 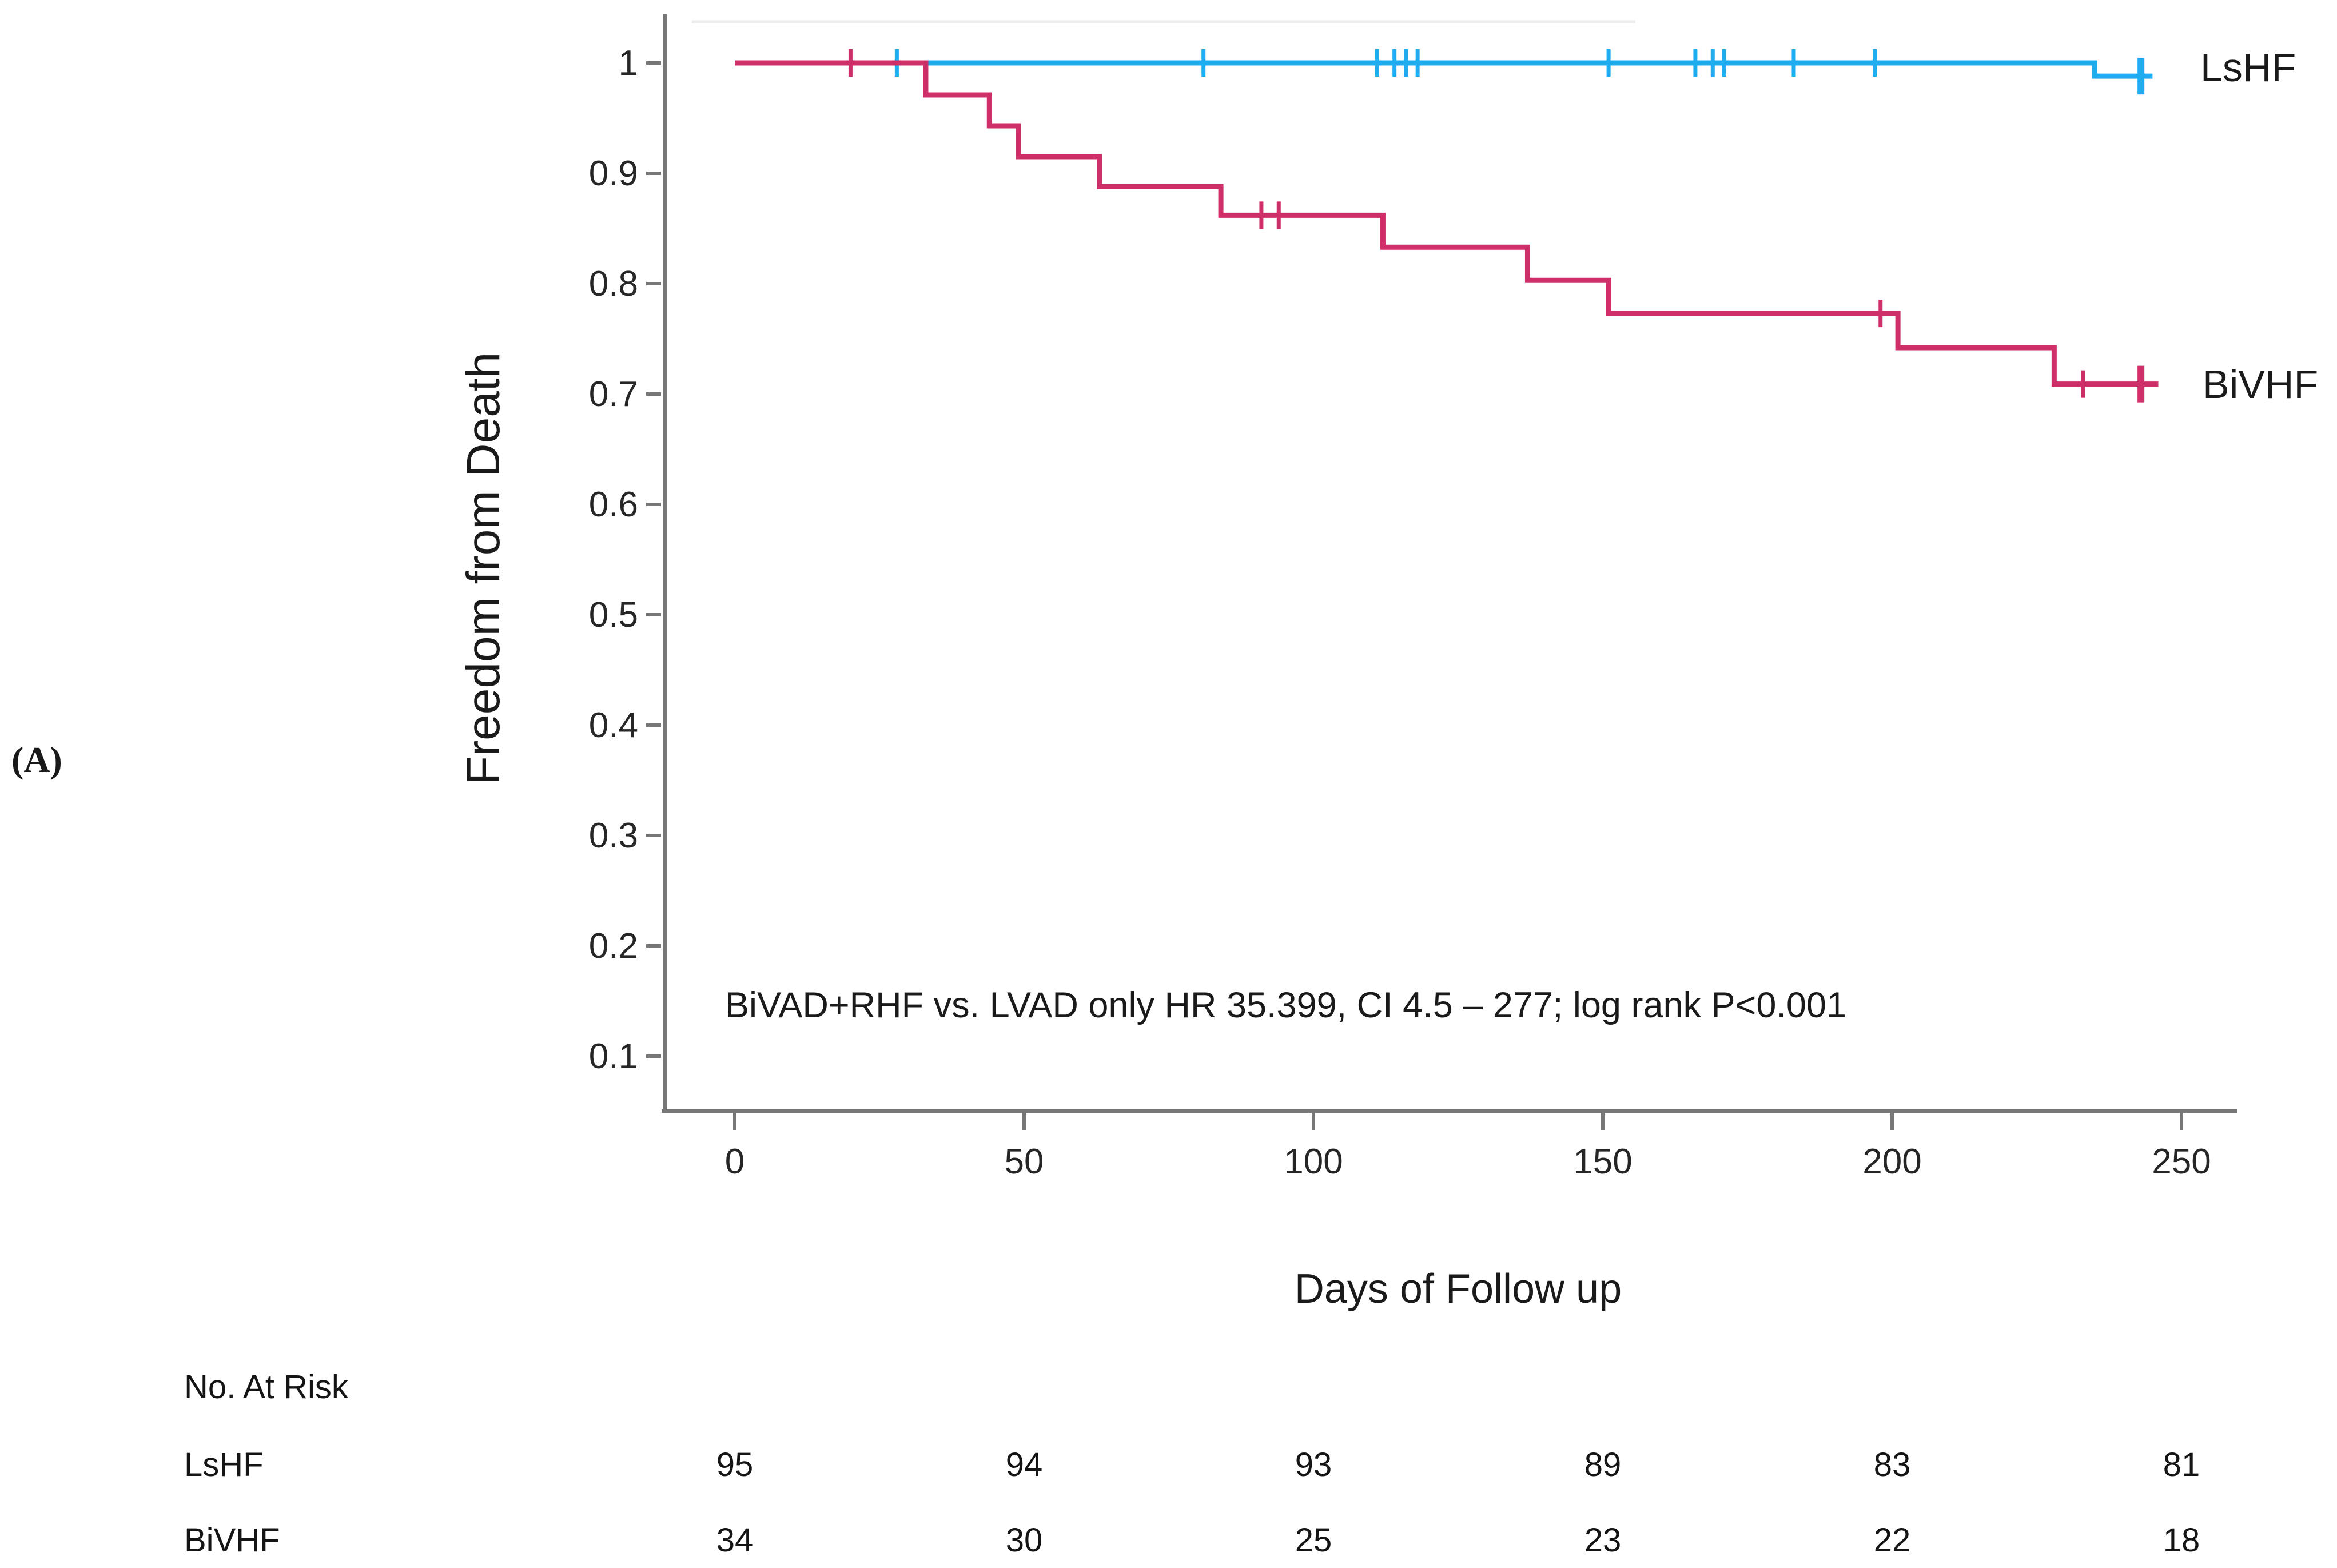 I want to click on y-tick-label: 0.3, so click(x=613, y=835).